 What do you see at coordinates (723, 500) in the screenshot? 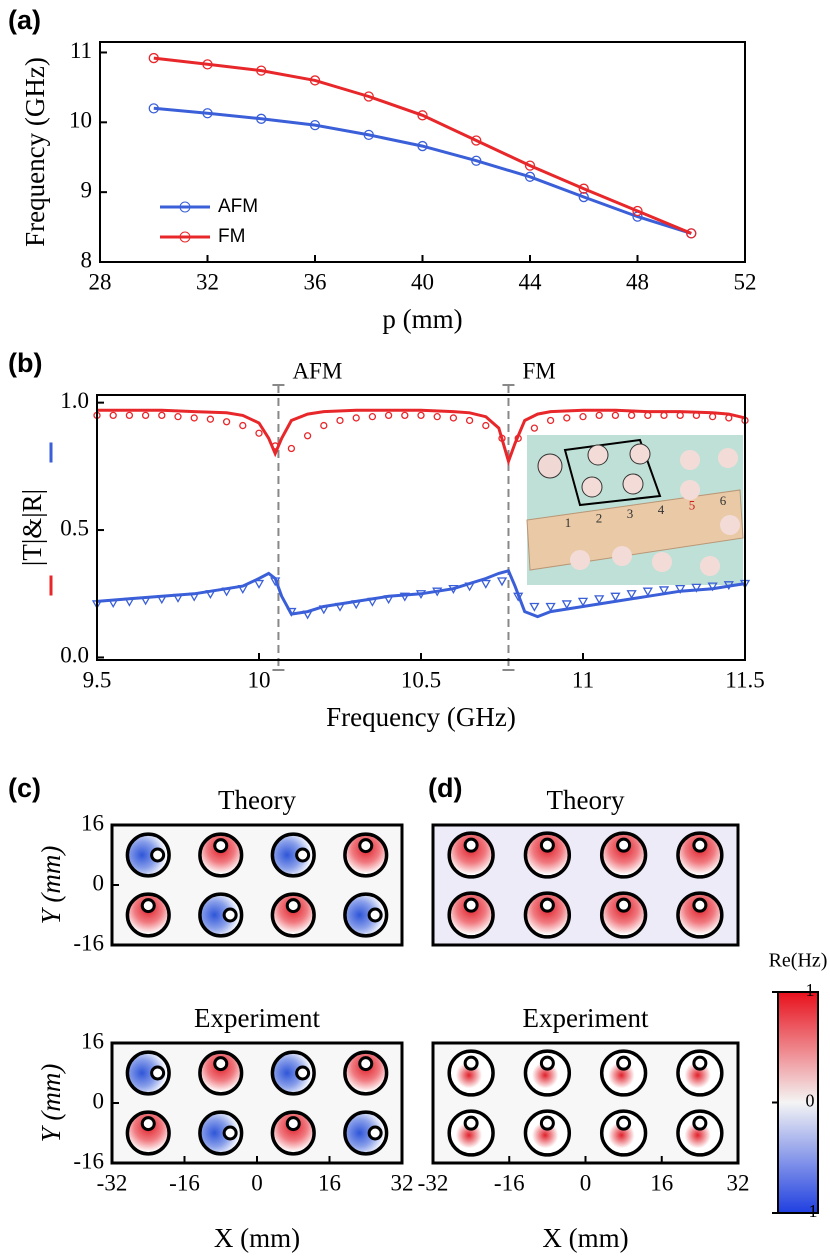
I see `ruler-label: 6` at bounding box center [723, 500].